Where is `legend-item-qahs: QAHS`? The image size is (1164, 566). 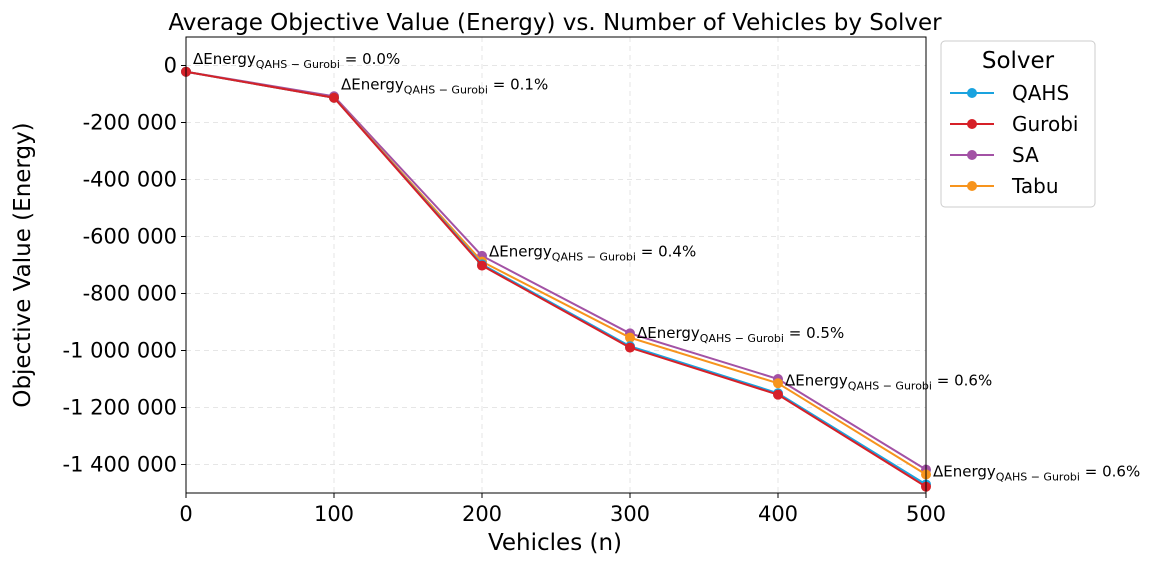
legend-item-qahs: QAHS is located at coordinates (1009, 93).